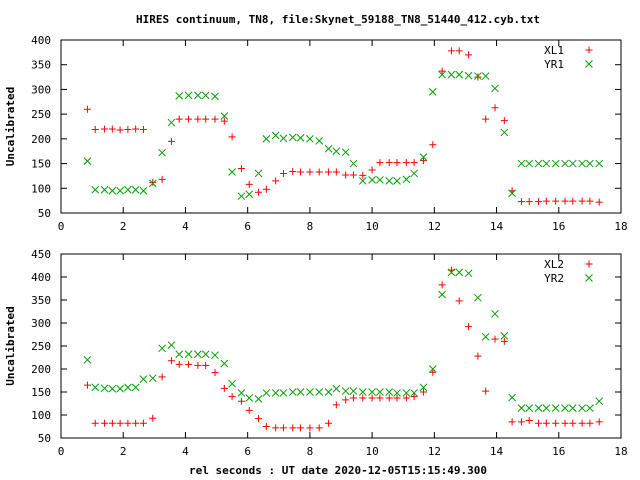 The height and width of the screenshot is (480, 640). I want to click on legend-label: YR1, so click(554, 64).